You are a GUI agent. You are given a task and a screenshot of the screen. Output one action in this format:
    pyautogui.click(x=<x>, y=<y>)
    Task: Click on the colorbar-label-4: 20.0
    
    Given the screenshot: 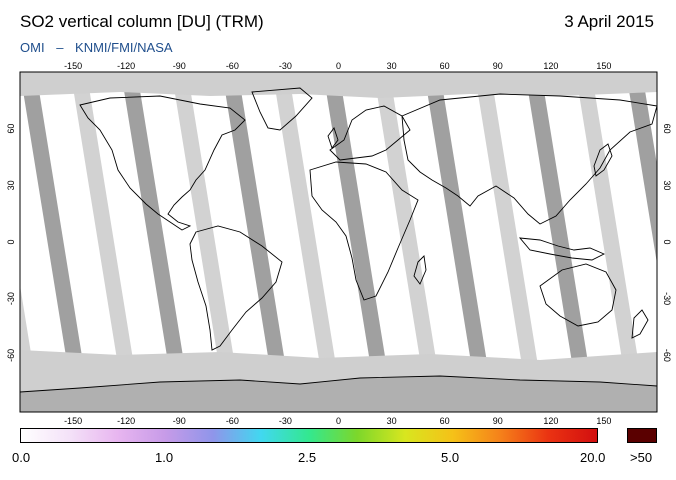 What is the action you would take?
    pyautogui.click(x=593, y=457)
    